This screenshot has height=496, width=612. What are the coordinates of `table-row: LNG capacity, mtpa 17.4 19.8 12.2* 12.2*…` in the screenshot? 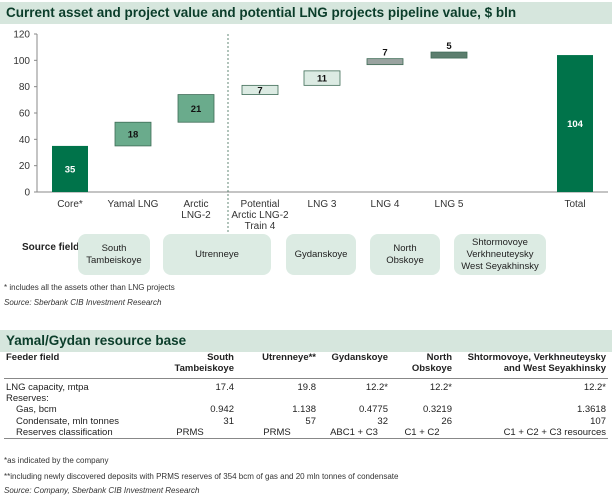 It's located at (306, 385).